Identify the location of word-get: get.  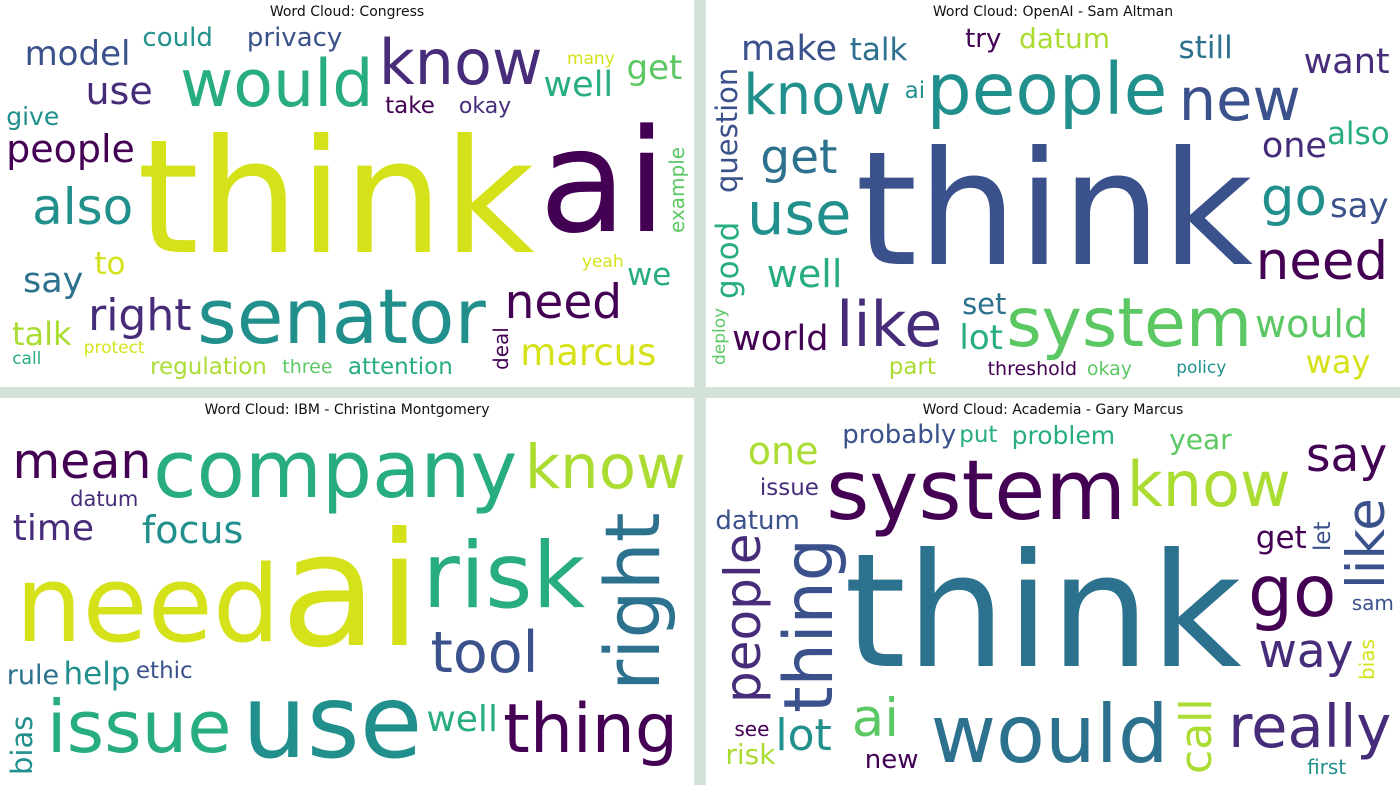
(1281, 537).